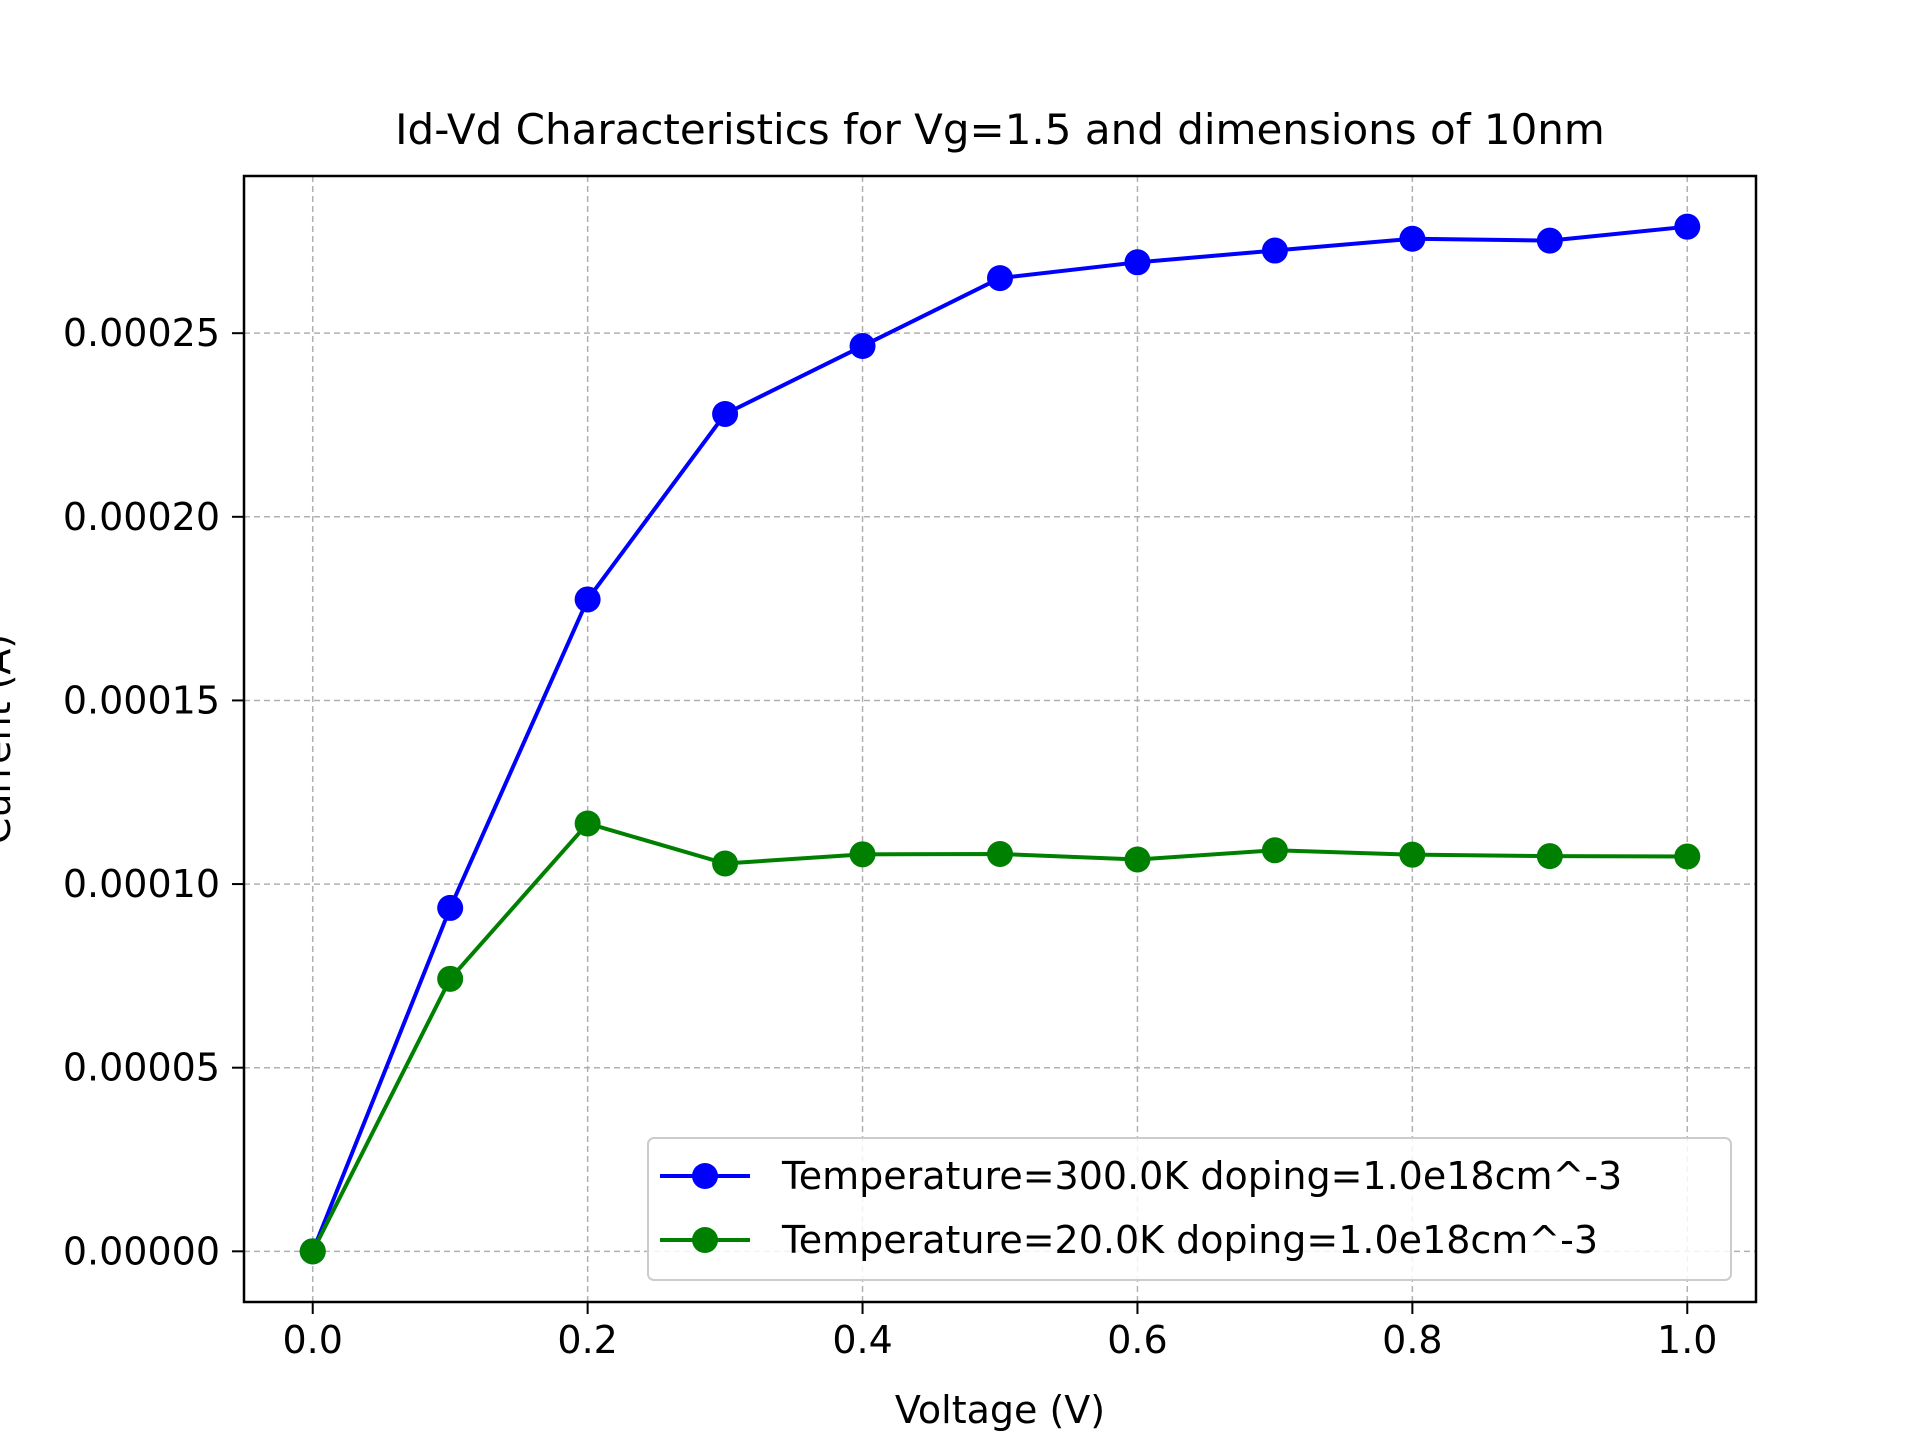 The image size is (1920, 1440). What do you see at coordinates (1137, 1340) in the screenshot?
I see `x-tick-label: 0.6` at bounding box center [1137, 1340].